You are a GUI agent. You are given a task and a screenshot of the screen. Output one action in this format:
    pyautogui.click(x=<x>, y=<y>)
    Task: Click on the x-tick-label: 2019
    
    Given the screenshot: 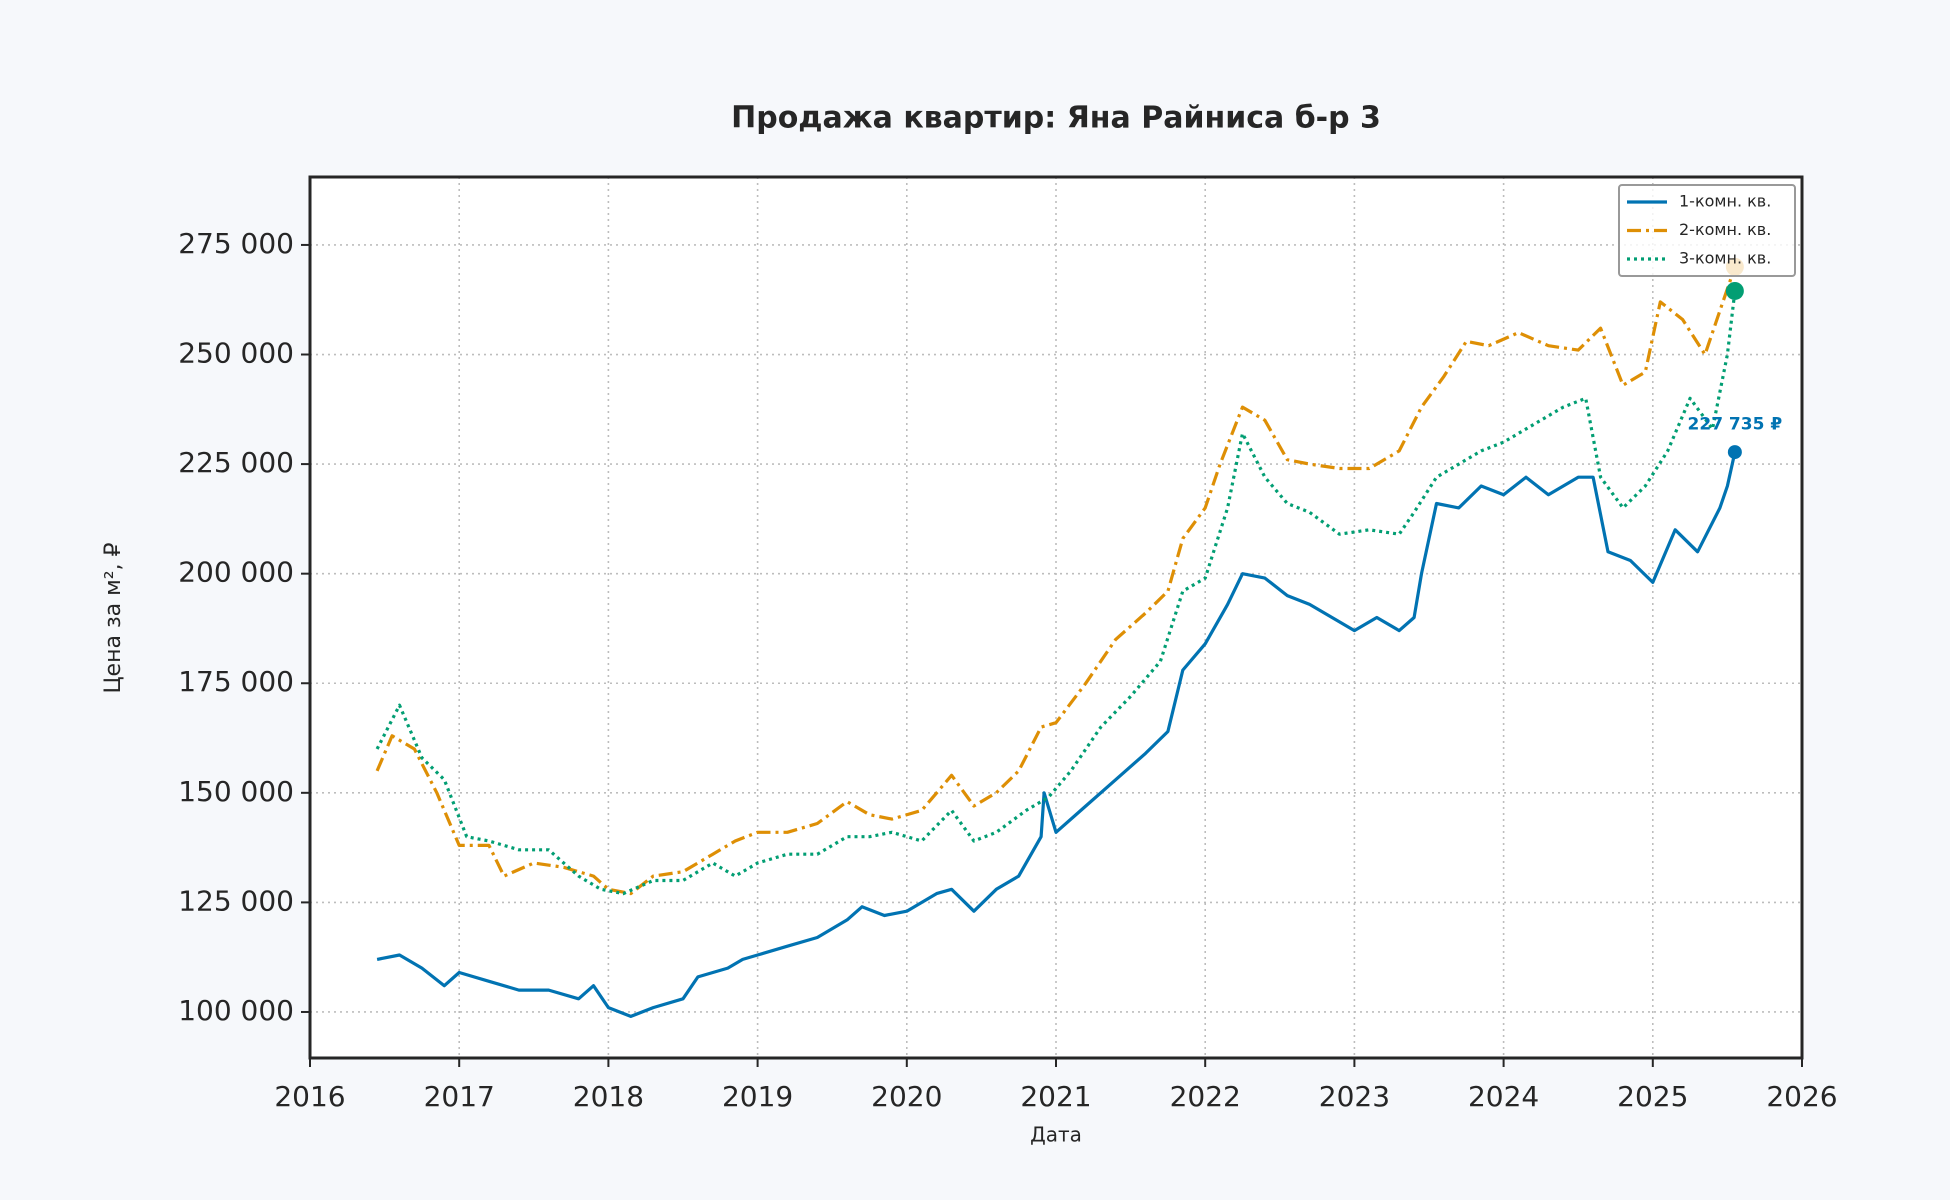 What is the action you would take?
    pyautogui.click(x=757, y=1096)
    